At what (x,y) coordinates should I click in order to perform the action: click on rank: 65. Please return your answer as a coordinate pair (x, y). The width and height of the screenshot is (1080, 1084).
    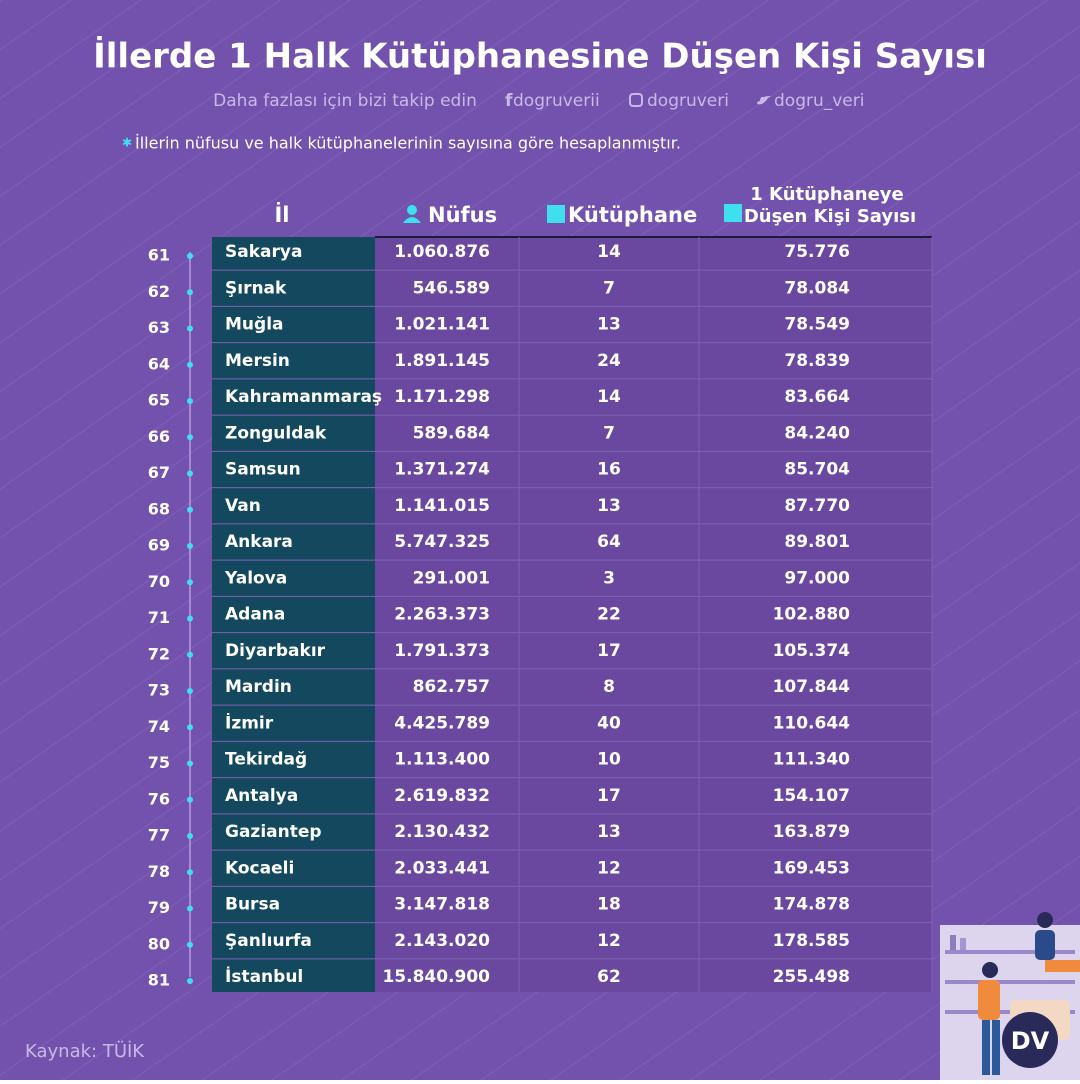
    Looking at the image, I should click on (159, 400).